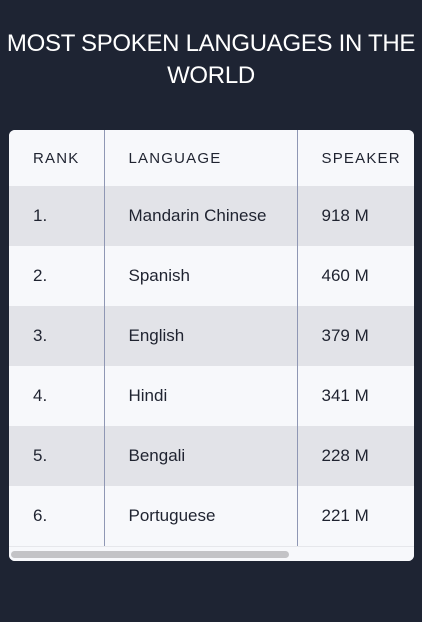 The height and width of the screenshot is (622, 422). What do you see at coordinates (355, 516) in the screenshot?
I see `cell-speakers: 221 M` at bounding box center [355, 516].